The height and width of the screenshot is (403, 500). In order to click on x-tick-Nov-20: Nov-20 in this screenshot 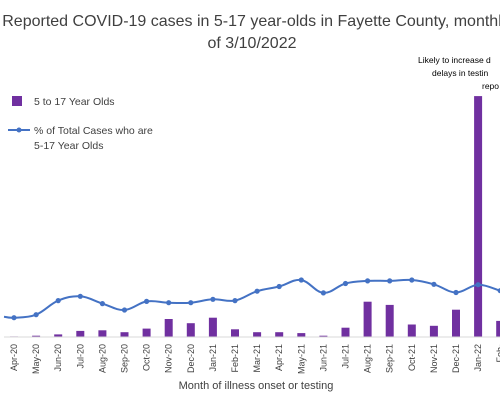, I will do `click(169, 358)`.